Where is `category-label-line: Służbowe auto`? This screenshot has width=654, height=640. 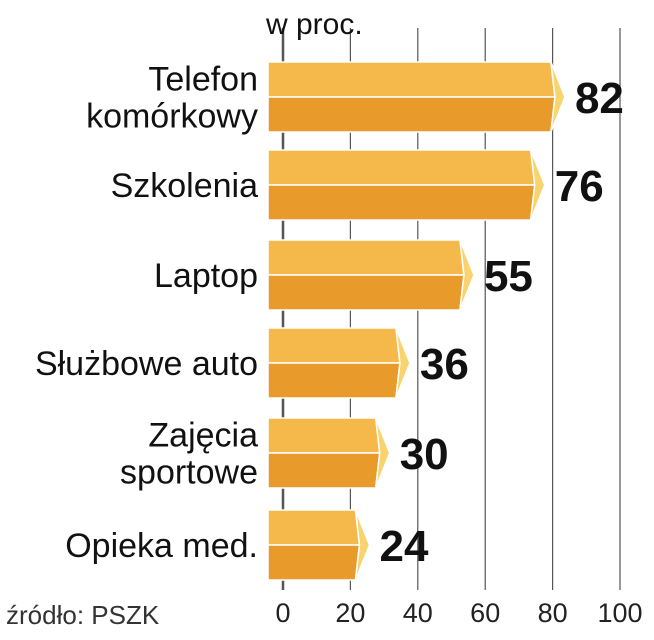 category-label-line: Służbowe auto is located at coordinates (146, 364).